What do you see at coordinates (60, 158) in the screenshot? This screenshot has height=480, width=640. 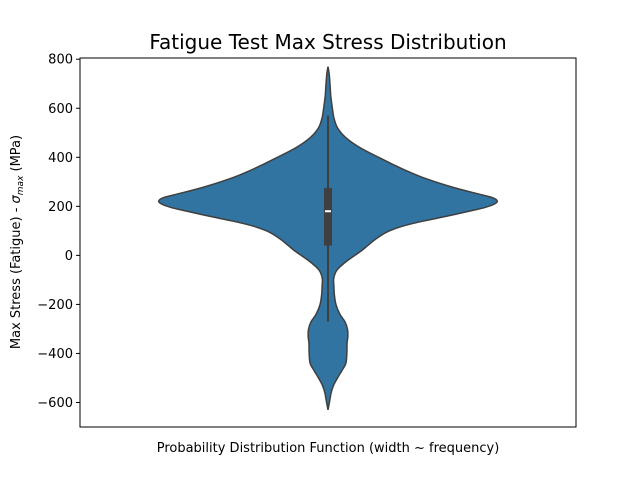 I see `y-tick-label: 400` at bounding box center [60, 158].